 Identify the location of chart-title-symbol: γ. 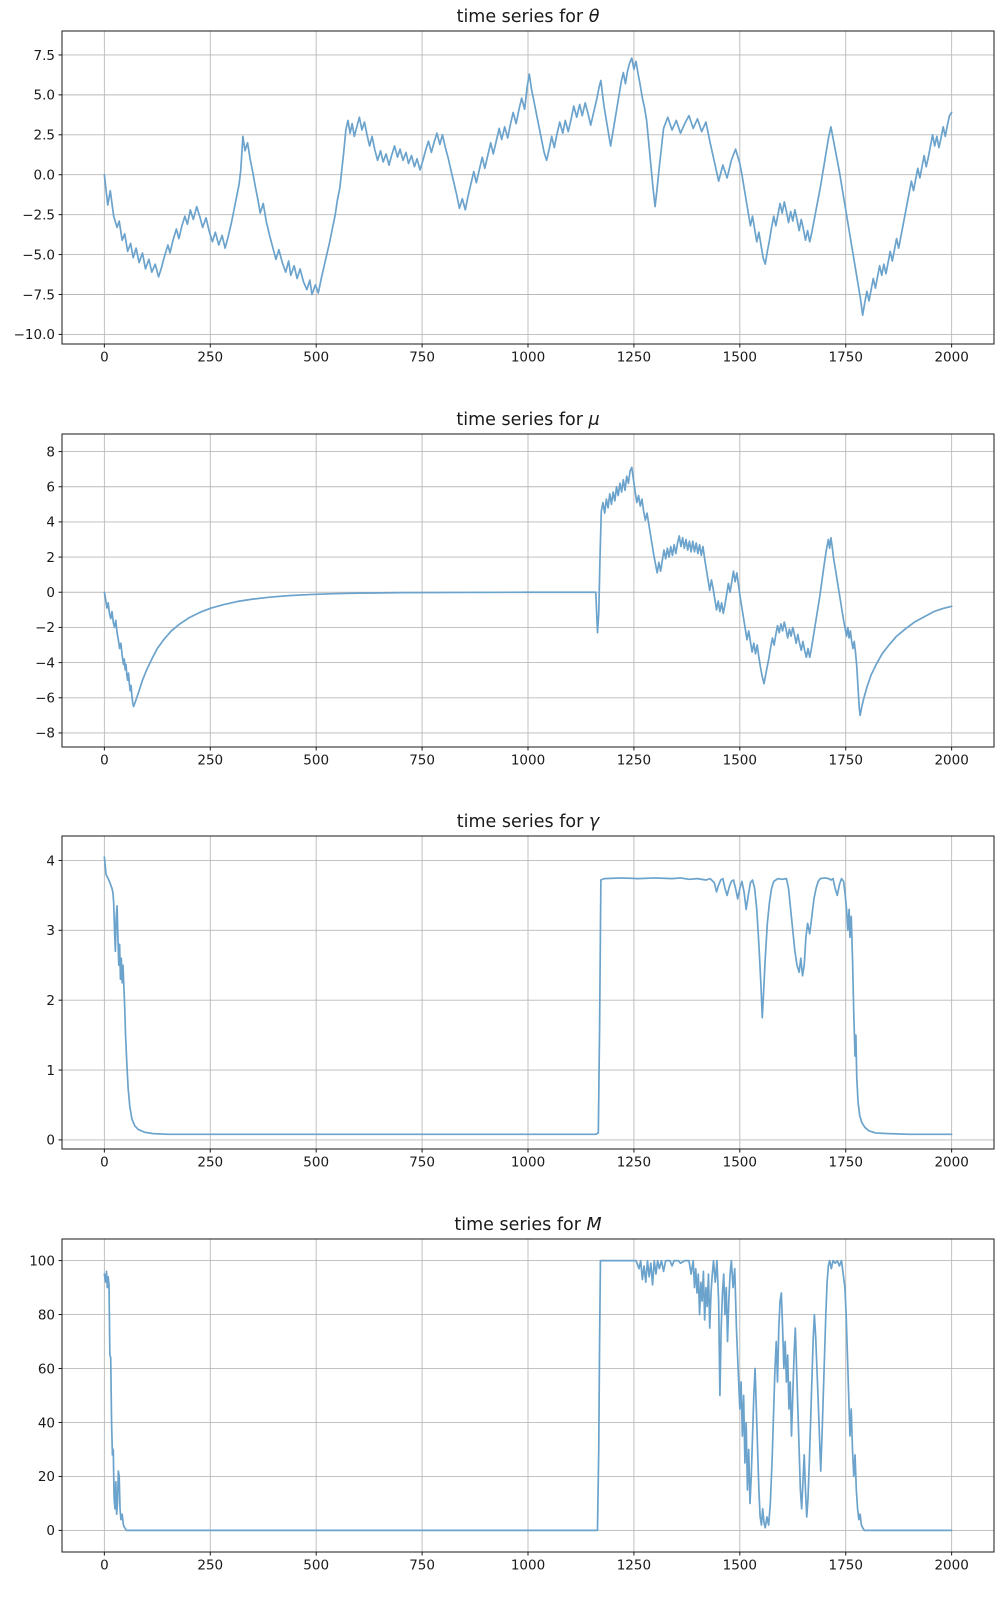
(595, 822).